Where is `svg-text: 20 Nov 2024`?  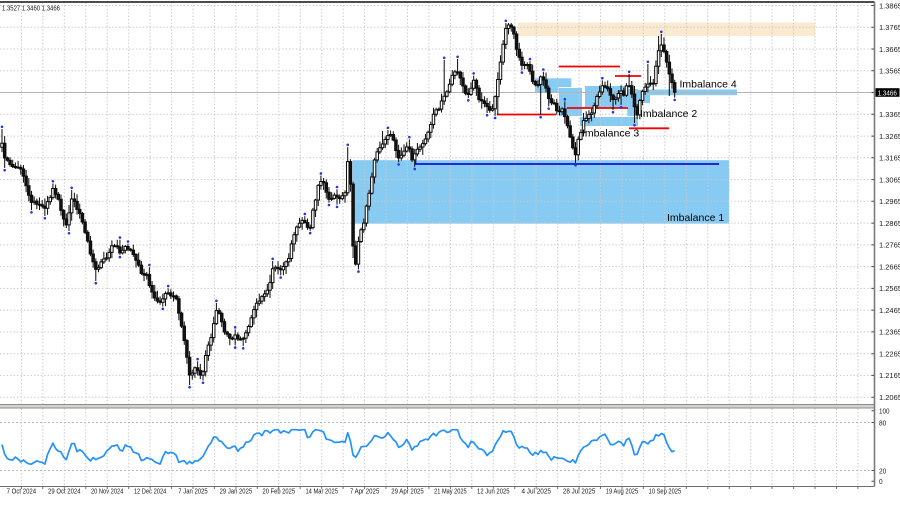
svg-text: 20 Nov 2024 is located at coordinates (107, 491).